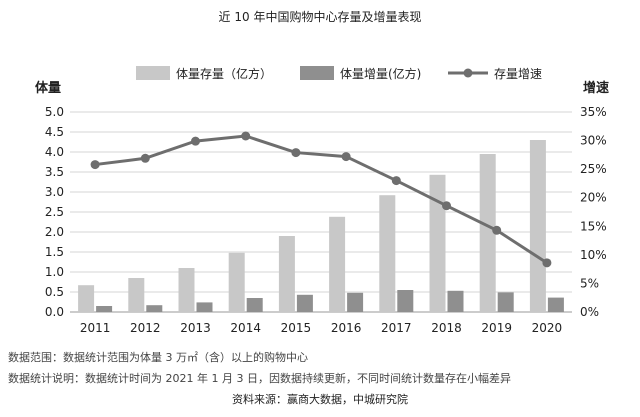 This screenshot has width=640, height=417. What do you see at coordinates (593, 198) in the screenshot?
I see `y-right-tick-label: 20%` at bounding box center [593, 198].